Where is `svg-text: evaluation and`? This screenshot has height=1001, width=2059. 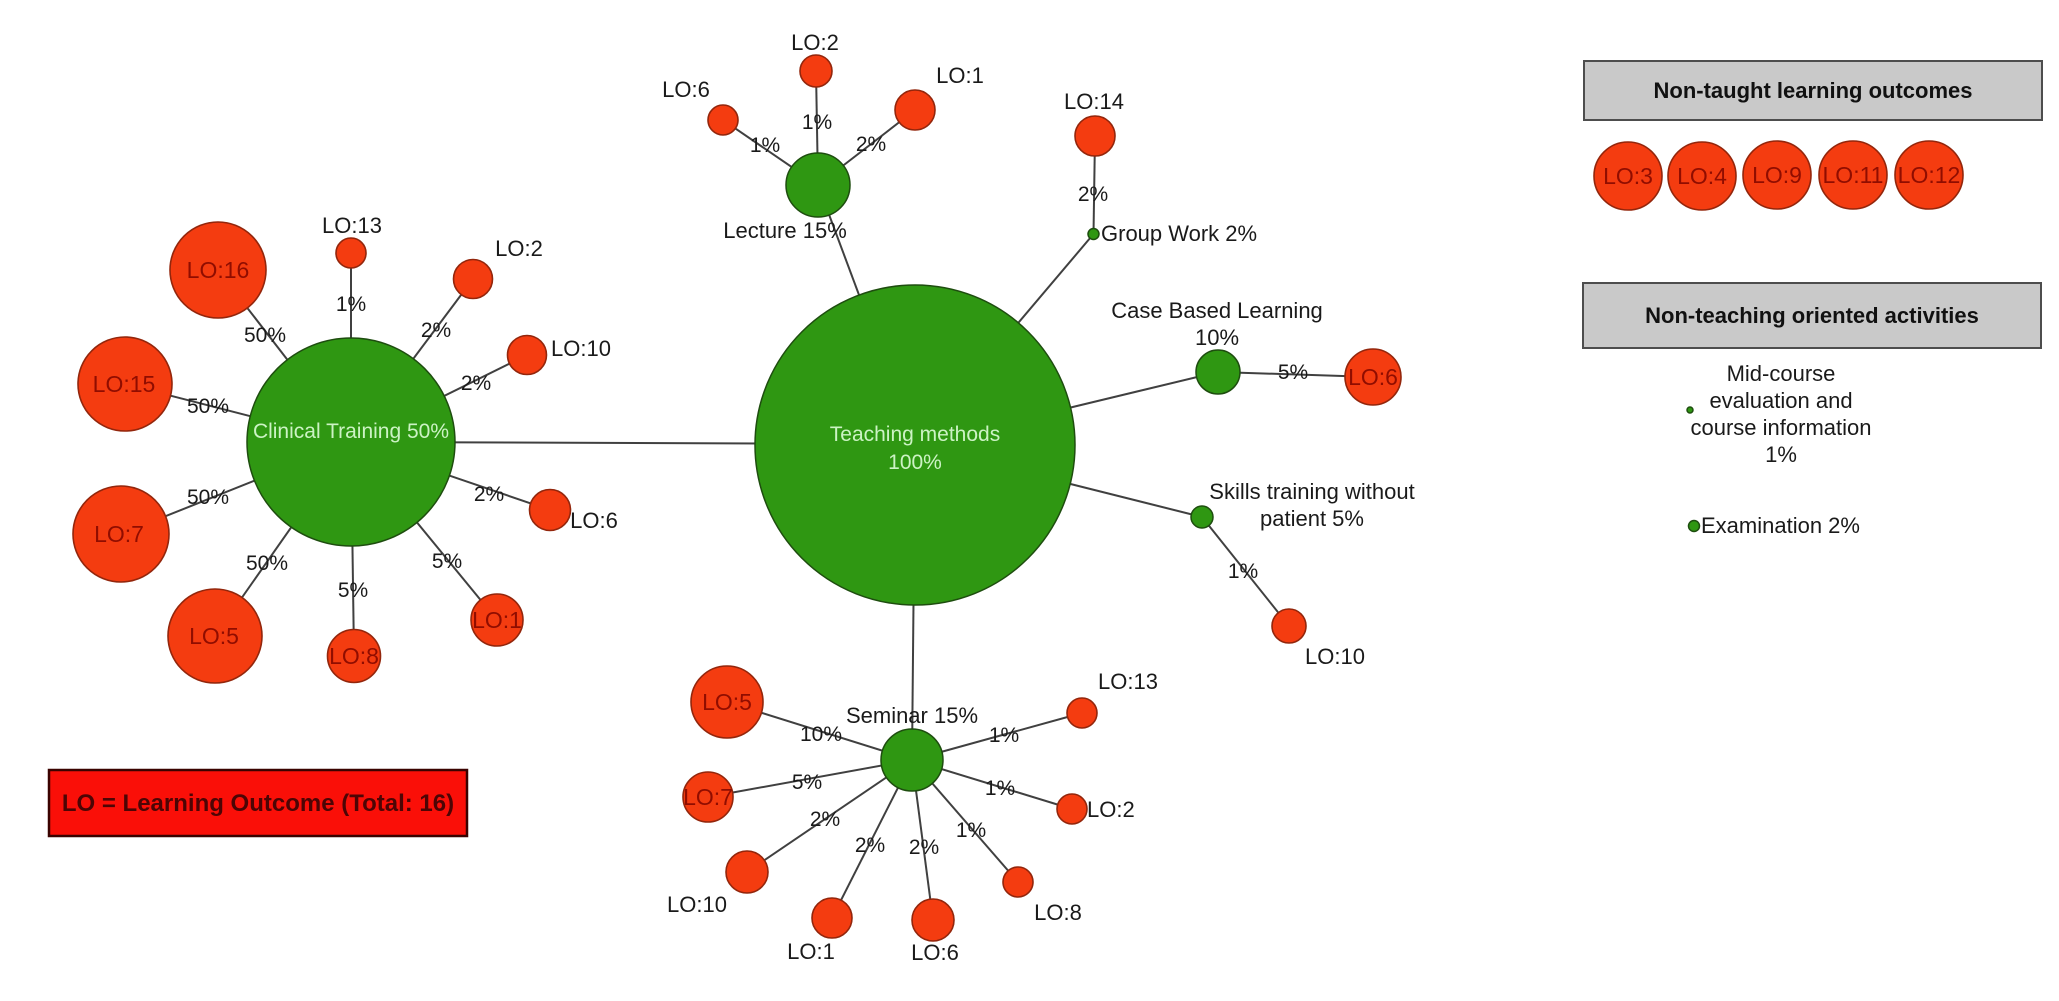 svg-text: evaluation and is located at coordinates (1780, 400).